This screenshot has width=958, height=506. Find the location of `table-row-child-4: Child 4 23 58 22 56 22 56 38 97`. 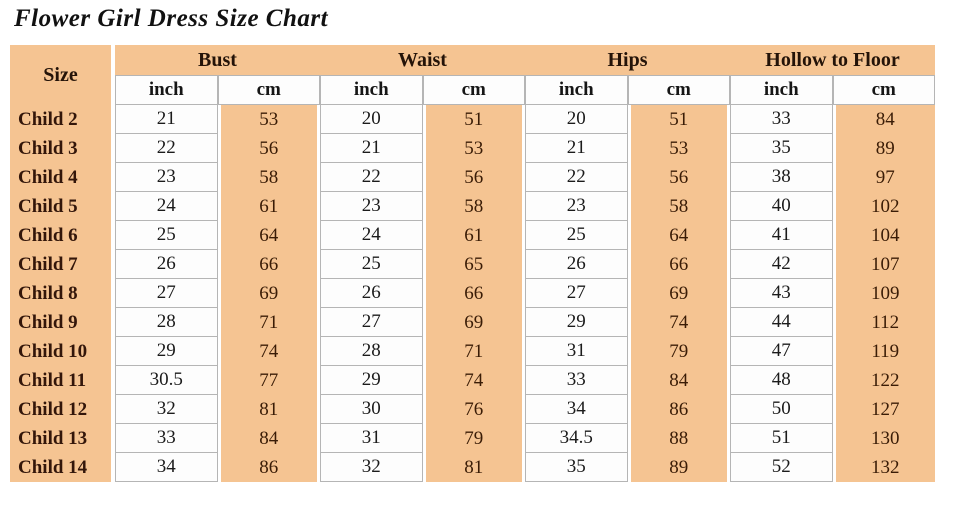

table-row-child-4: Child 4 23 58 22 56 22 56 38 97 is located at coordinates (472, 177).